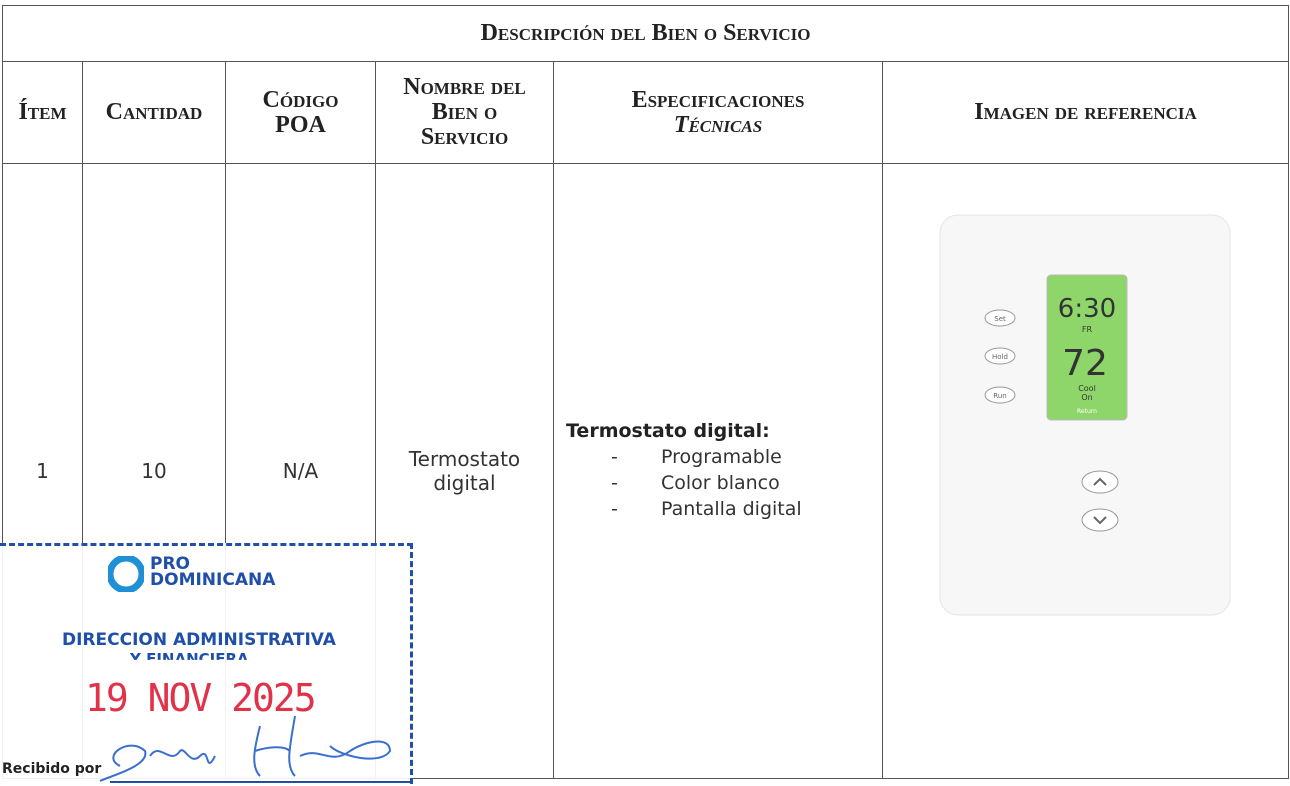 The width and height of the screenshot is (1290, 786). What do you see at coordinates (201, 698) in the screenshot?
I see `stamp-date: 19 NOV 2025` at bounding box center [201, 698].